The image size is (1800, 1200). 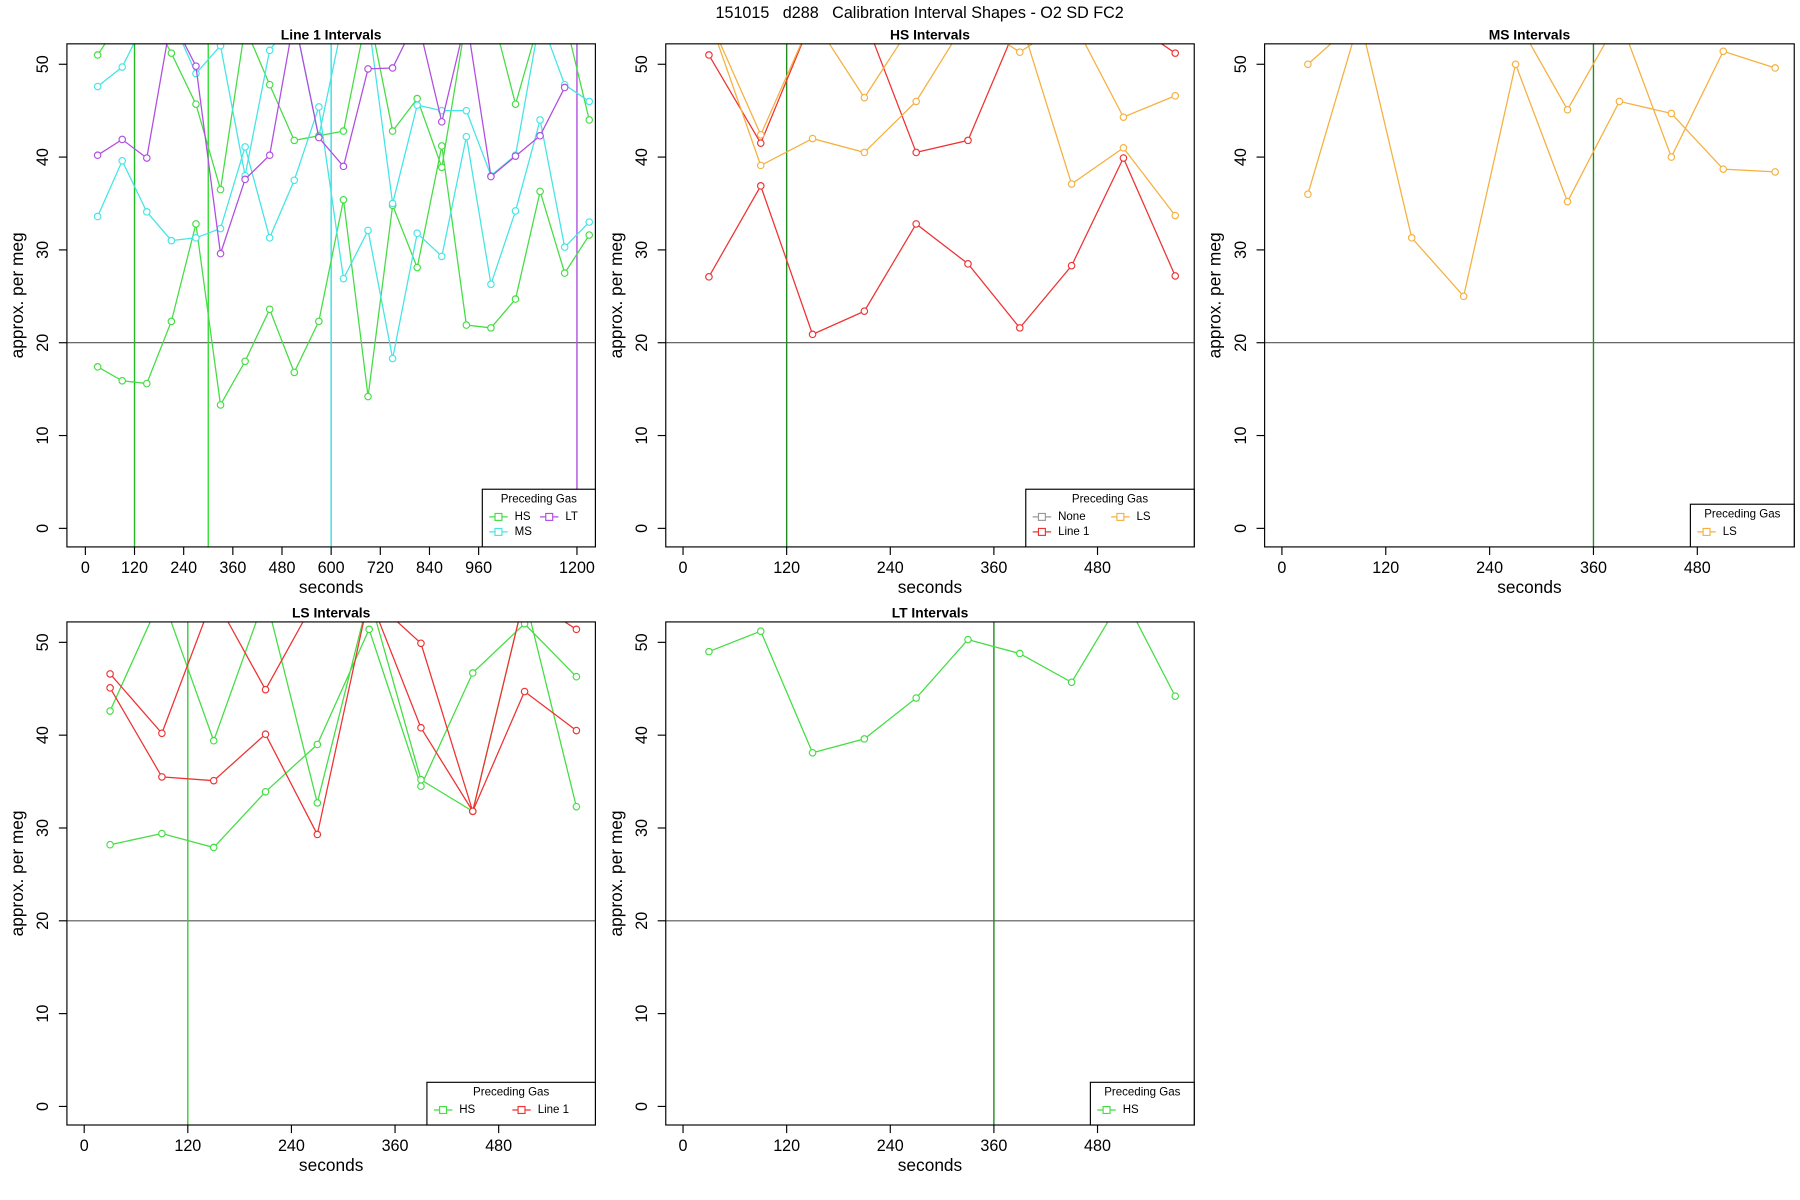 I want to click on x-tick-label: 720, so click(x=380, y=568).